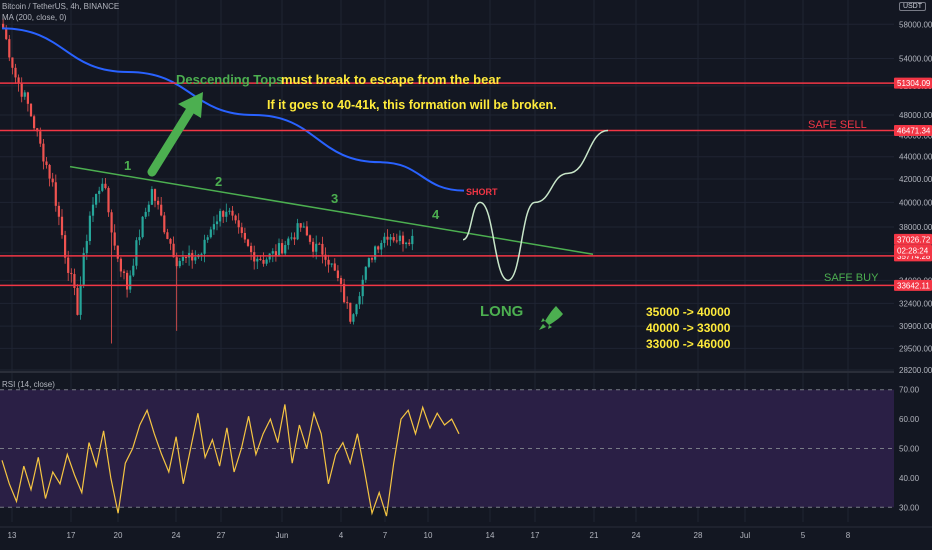 Image resolution: width=932 pixels, height=550 pixels. What do you see at coordinates (915, 59) in the screenshot?
I see `price-tick-1: 54000.00` at bounding box center [915, 59].